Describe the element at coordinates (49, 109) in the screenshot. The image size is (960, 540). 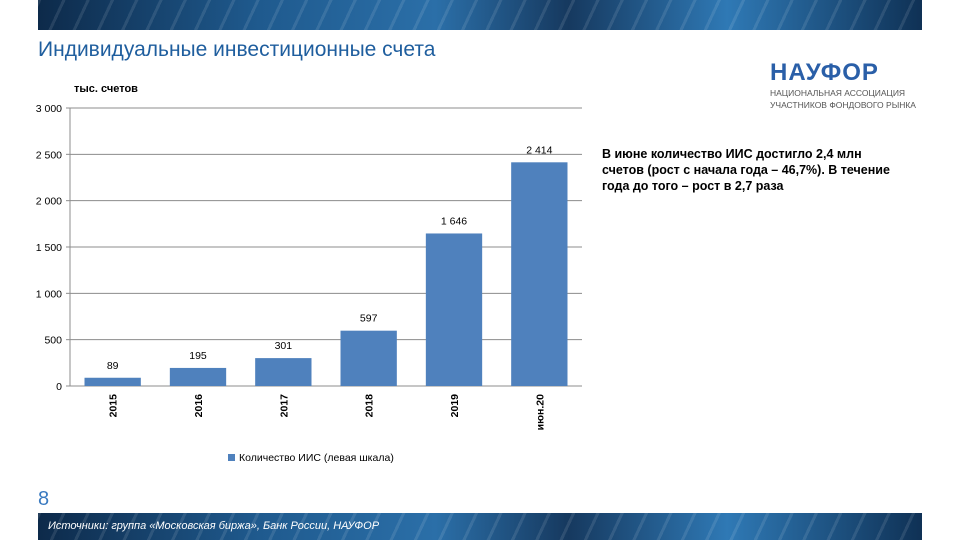
I see `y-tick-label: 3 000` at that location.